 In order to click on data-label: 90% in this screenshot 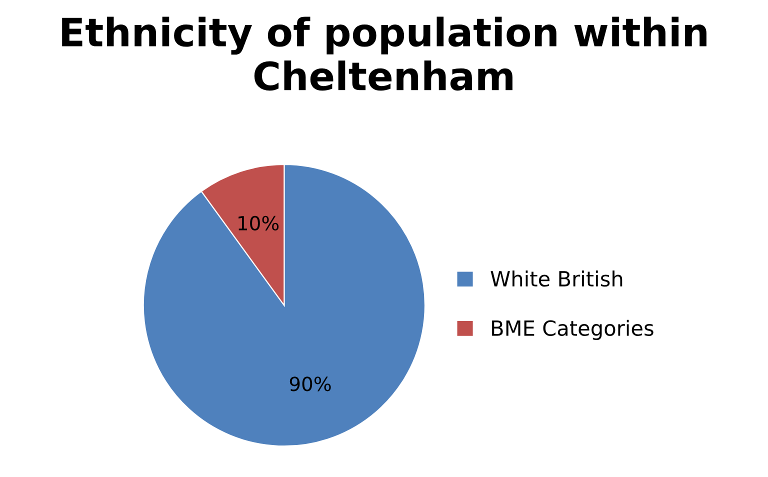, I will do `click(310, 384)`.